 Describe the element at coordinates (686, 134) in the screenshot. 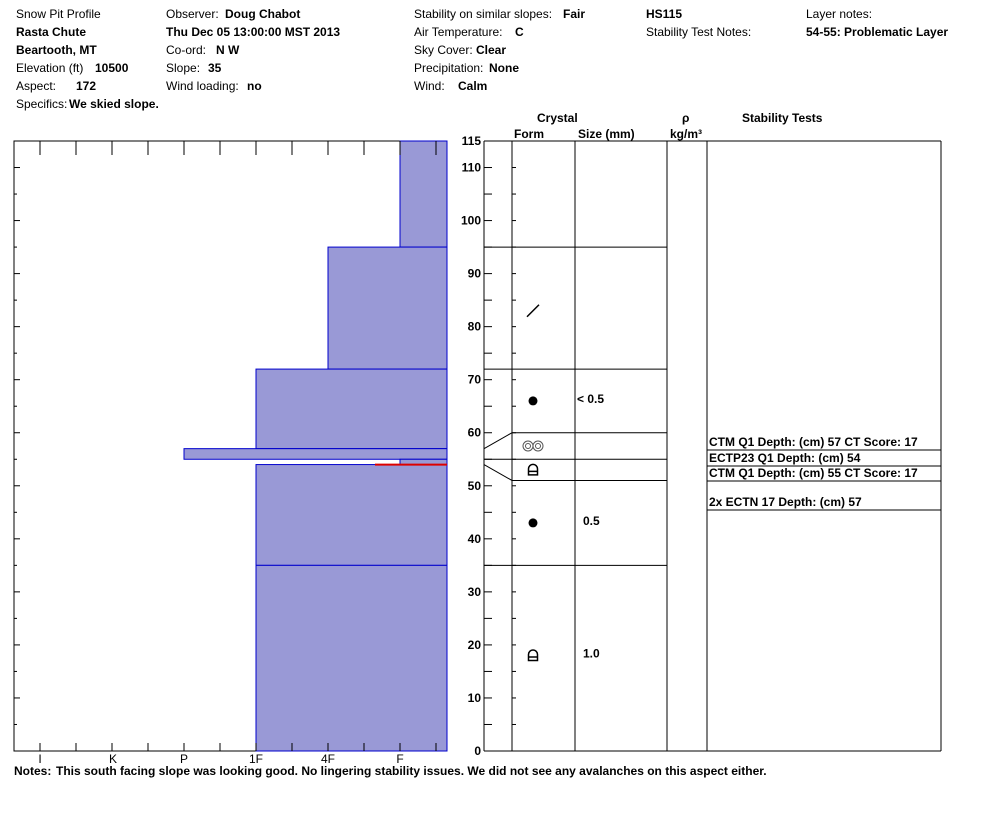

I see `density-unit: kg/m³` at that location.